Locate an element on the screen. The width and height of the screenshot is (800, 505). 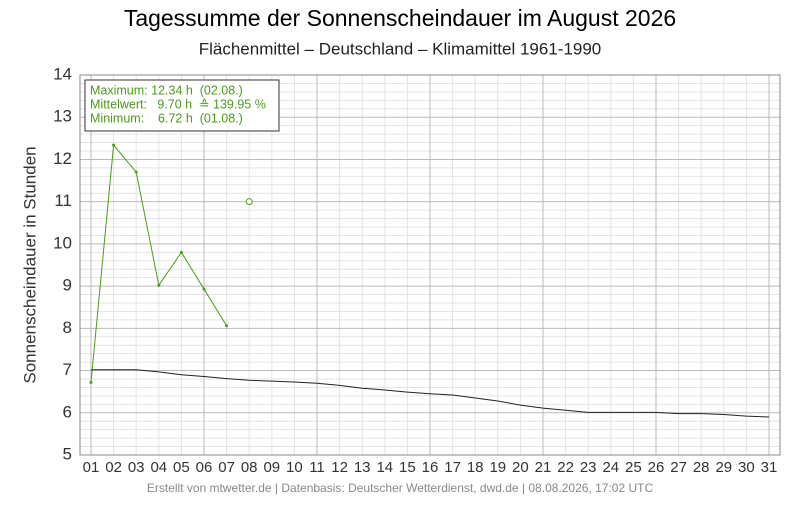
x-tick-label: 14 is located at coordinates (384, 467).